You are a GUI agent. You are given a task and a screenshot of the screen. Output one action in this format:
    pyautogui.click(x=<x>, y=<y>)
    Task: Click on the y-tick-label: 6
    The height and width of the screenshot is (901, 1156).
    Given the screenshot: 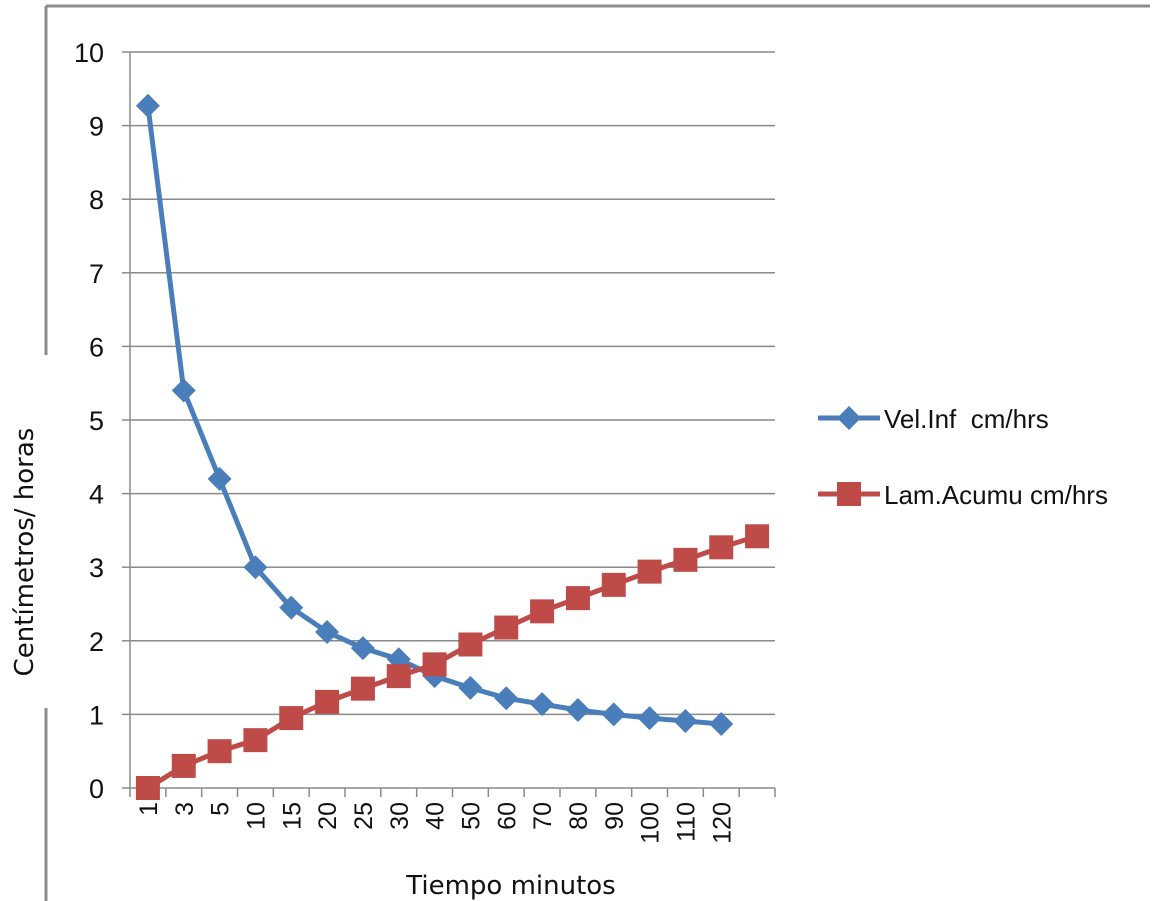 What is the action you would take?
    pyautogui.click(x=96, y=347)
    